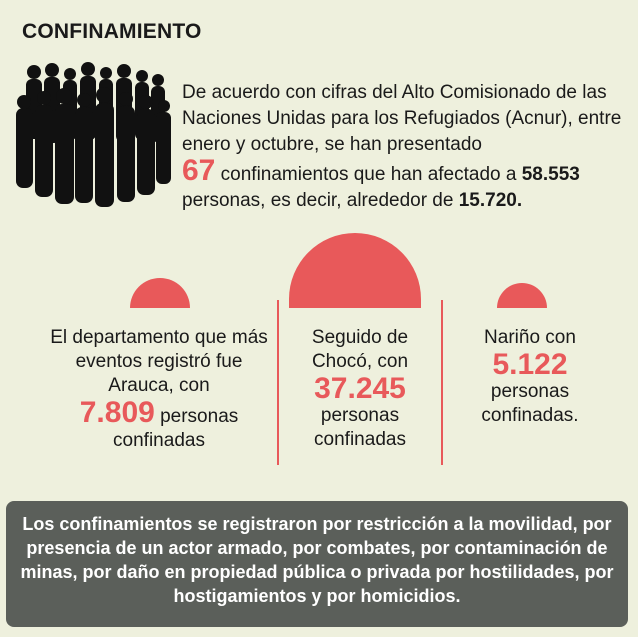 Image resolution: width=638 pixels, height=637 pixels. I want to click on narino-column: Nariño con 5.122 personas confinadas., so click(530, 377).